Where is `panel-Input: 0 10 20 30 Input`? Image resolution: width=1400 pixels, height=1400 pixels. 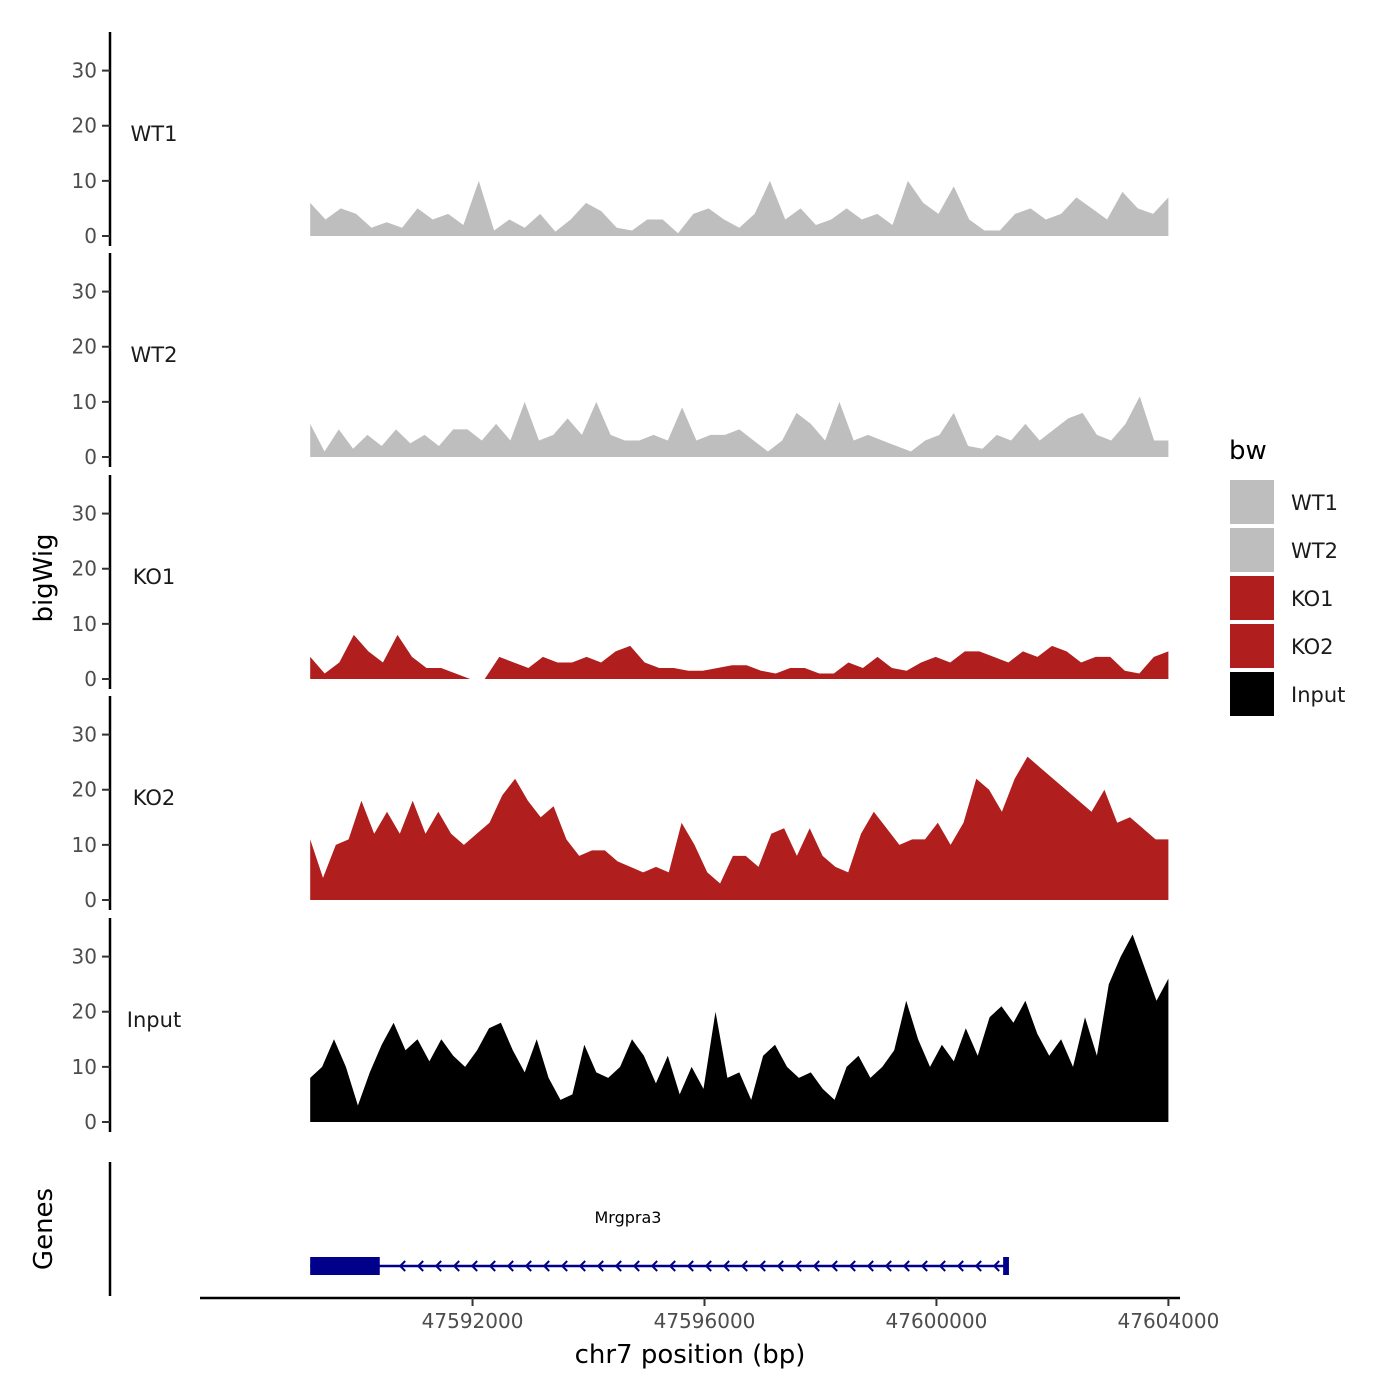 panel-Input: 0 10 20 30 Input is located at coordinates (620, 1026).